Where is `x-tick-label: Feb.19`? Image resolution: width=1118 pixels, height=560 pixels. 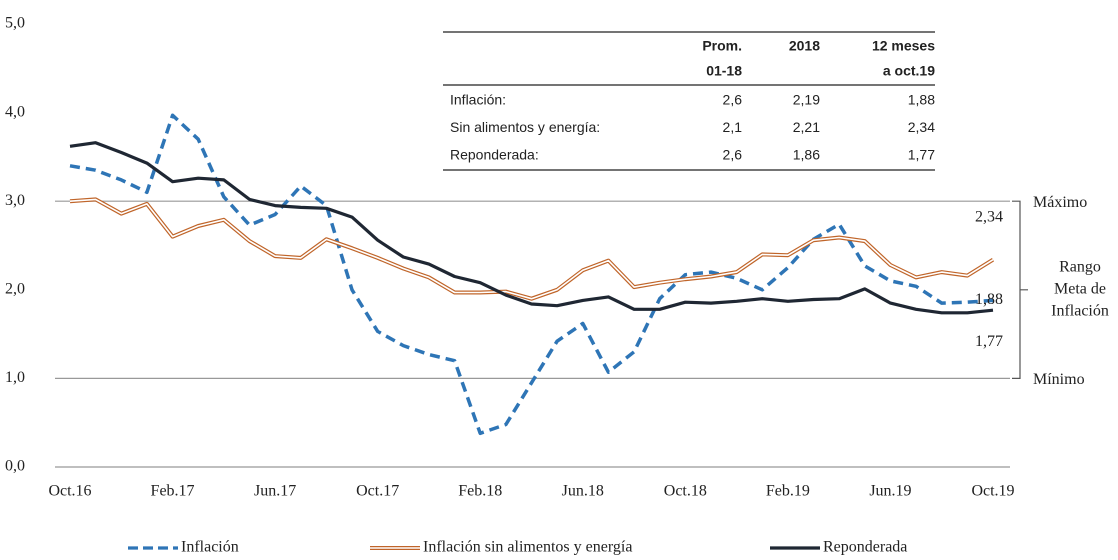
x-tick-label: Feb.19 is located at coordinates (788, 491).